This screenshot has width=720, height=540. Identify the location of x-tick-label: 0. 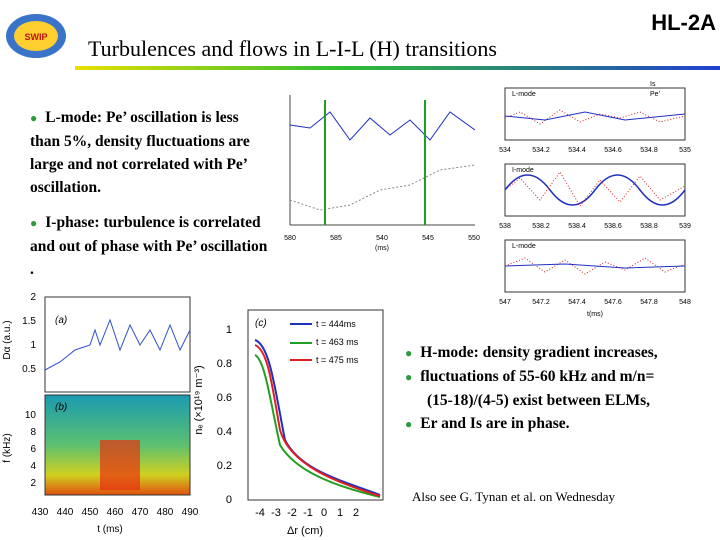
(324, 513).